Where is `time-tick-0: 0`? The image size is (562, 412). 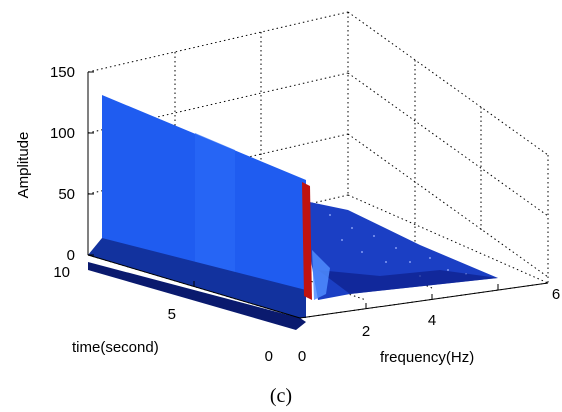 time-tick-0: 0 is located at coordinates (269, 356).